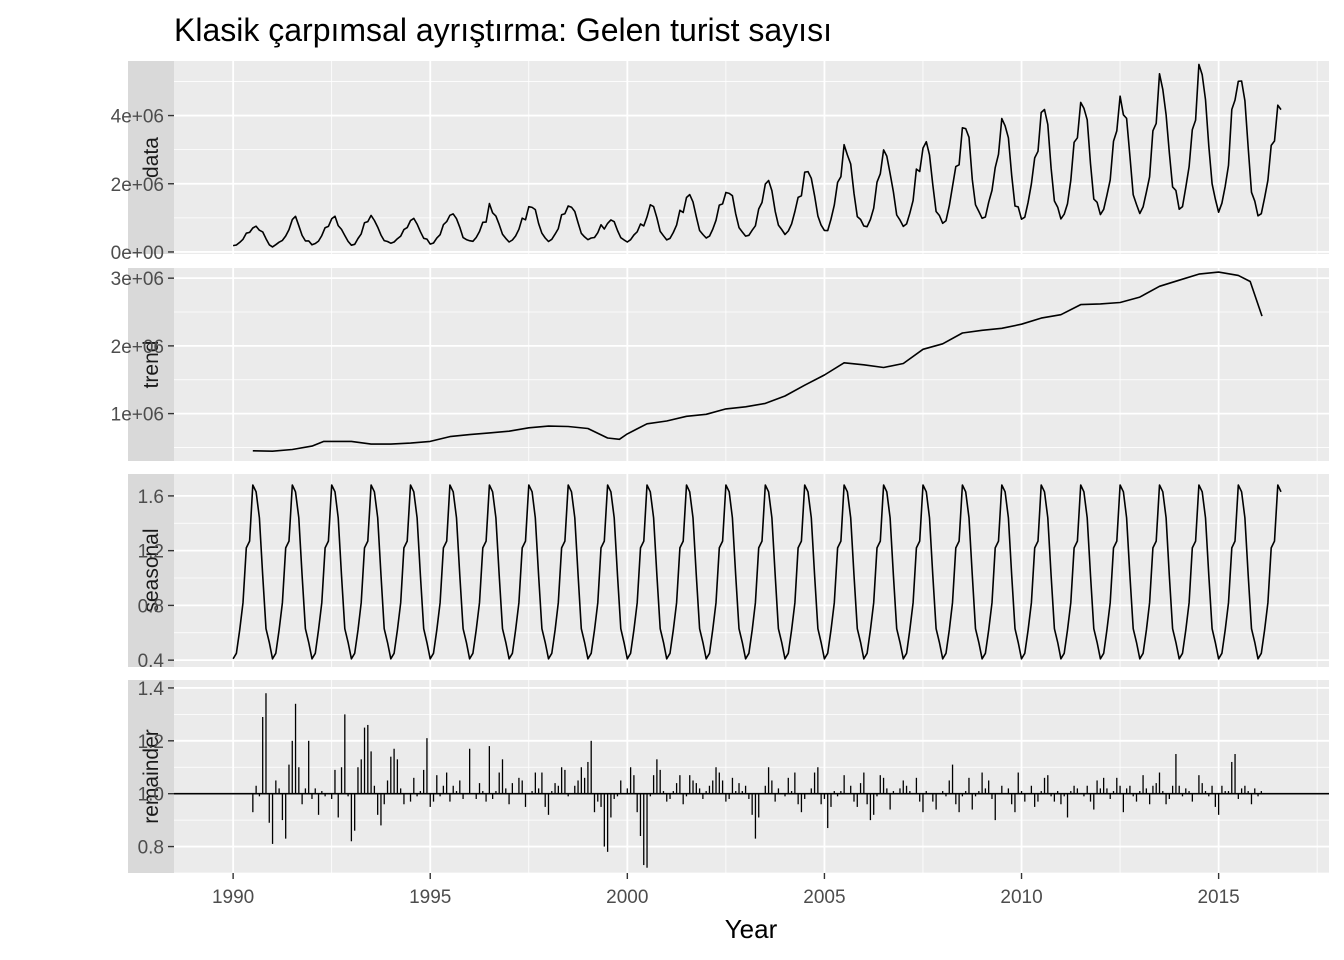 The width and height of the screenshot is (1344, 960). I want to click on strip-remainder, so click(151, 776).